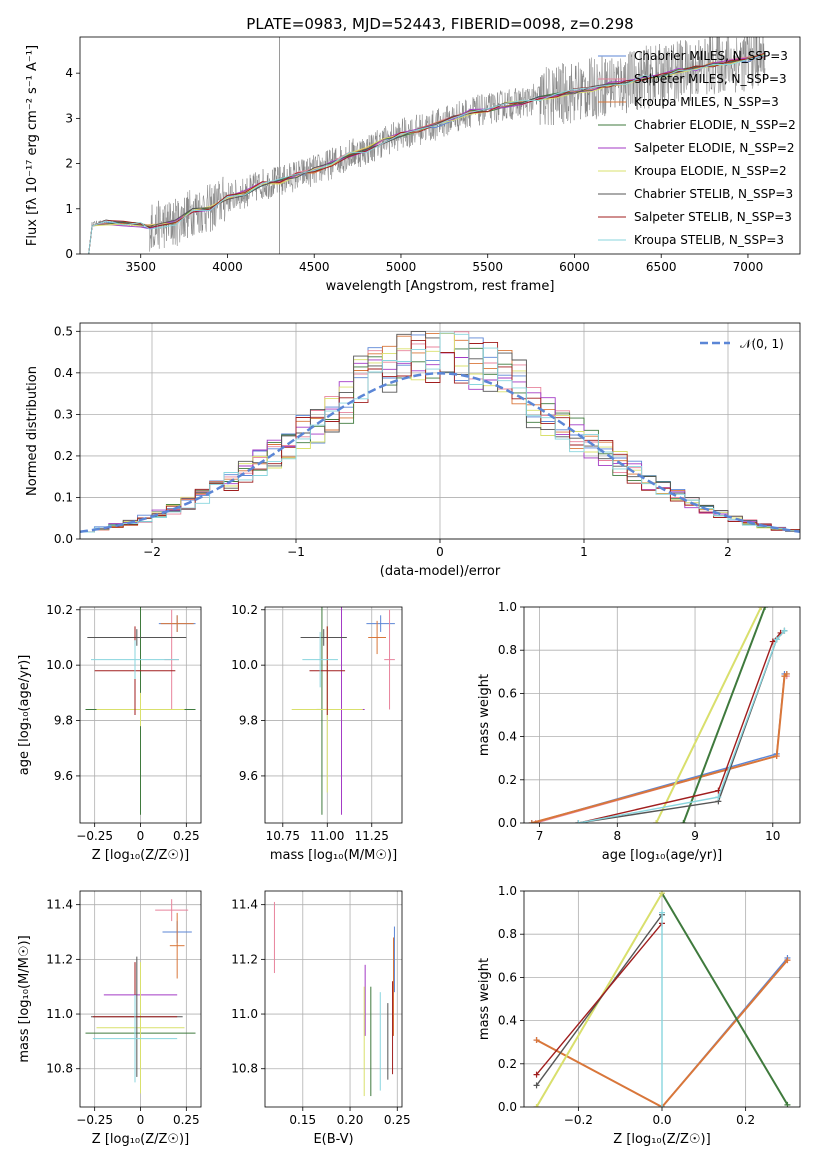 Image resolution: width=819 pixels, height=1170 pixels. Describe the element at coordinates (333, 855) in the screenshot. I see `x-axis-label: mass [log₁₀(M/M☉)]` at that location.